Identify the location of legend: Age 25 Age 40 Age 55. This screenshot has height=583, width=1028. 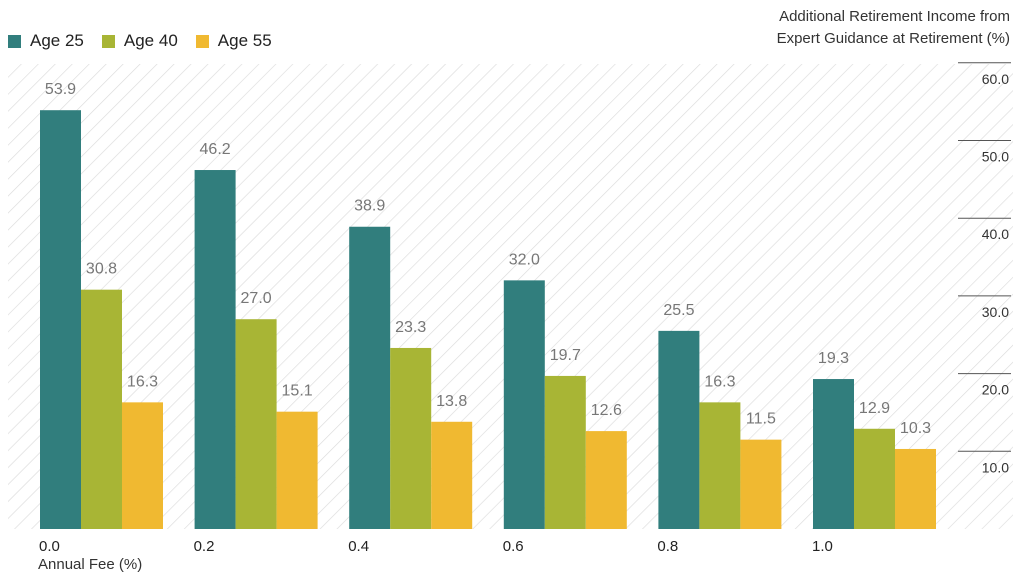
(140, 41).